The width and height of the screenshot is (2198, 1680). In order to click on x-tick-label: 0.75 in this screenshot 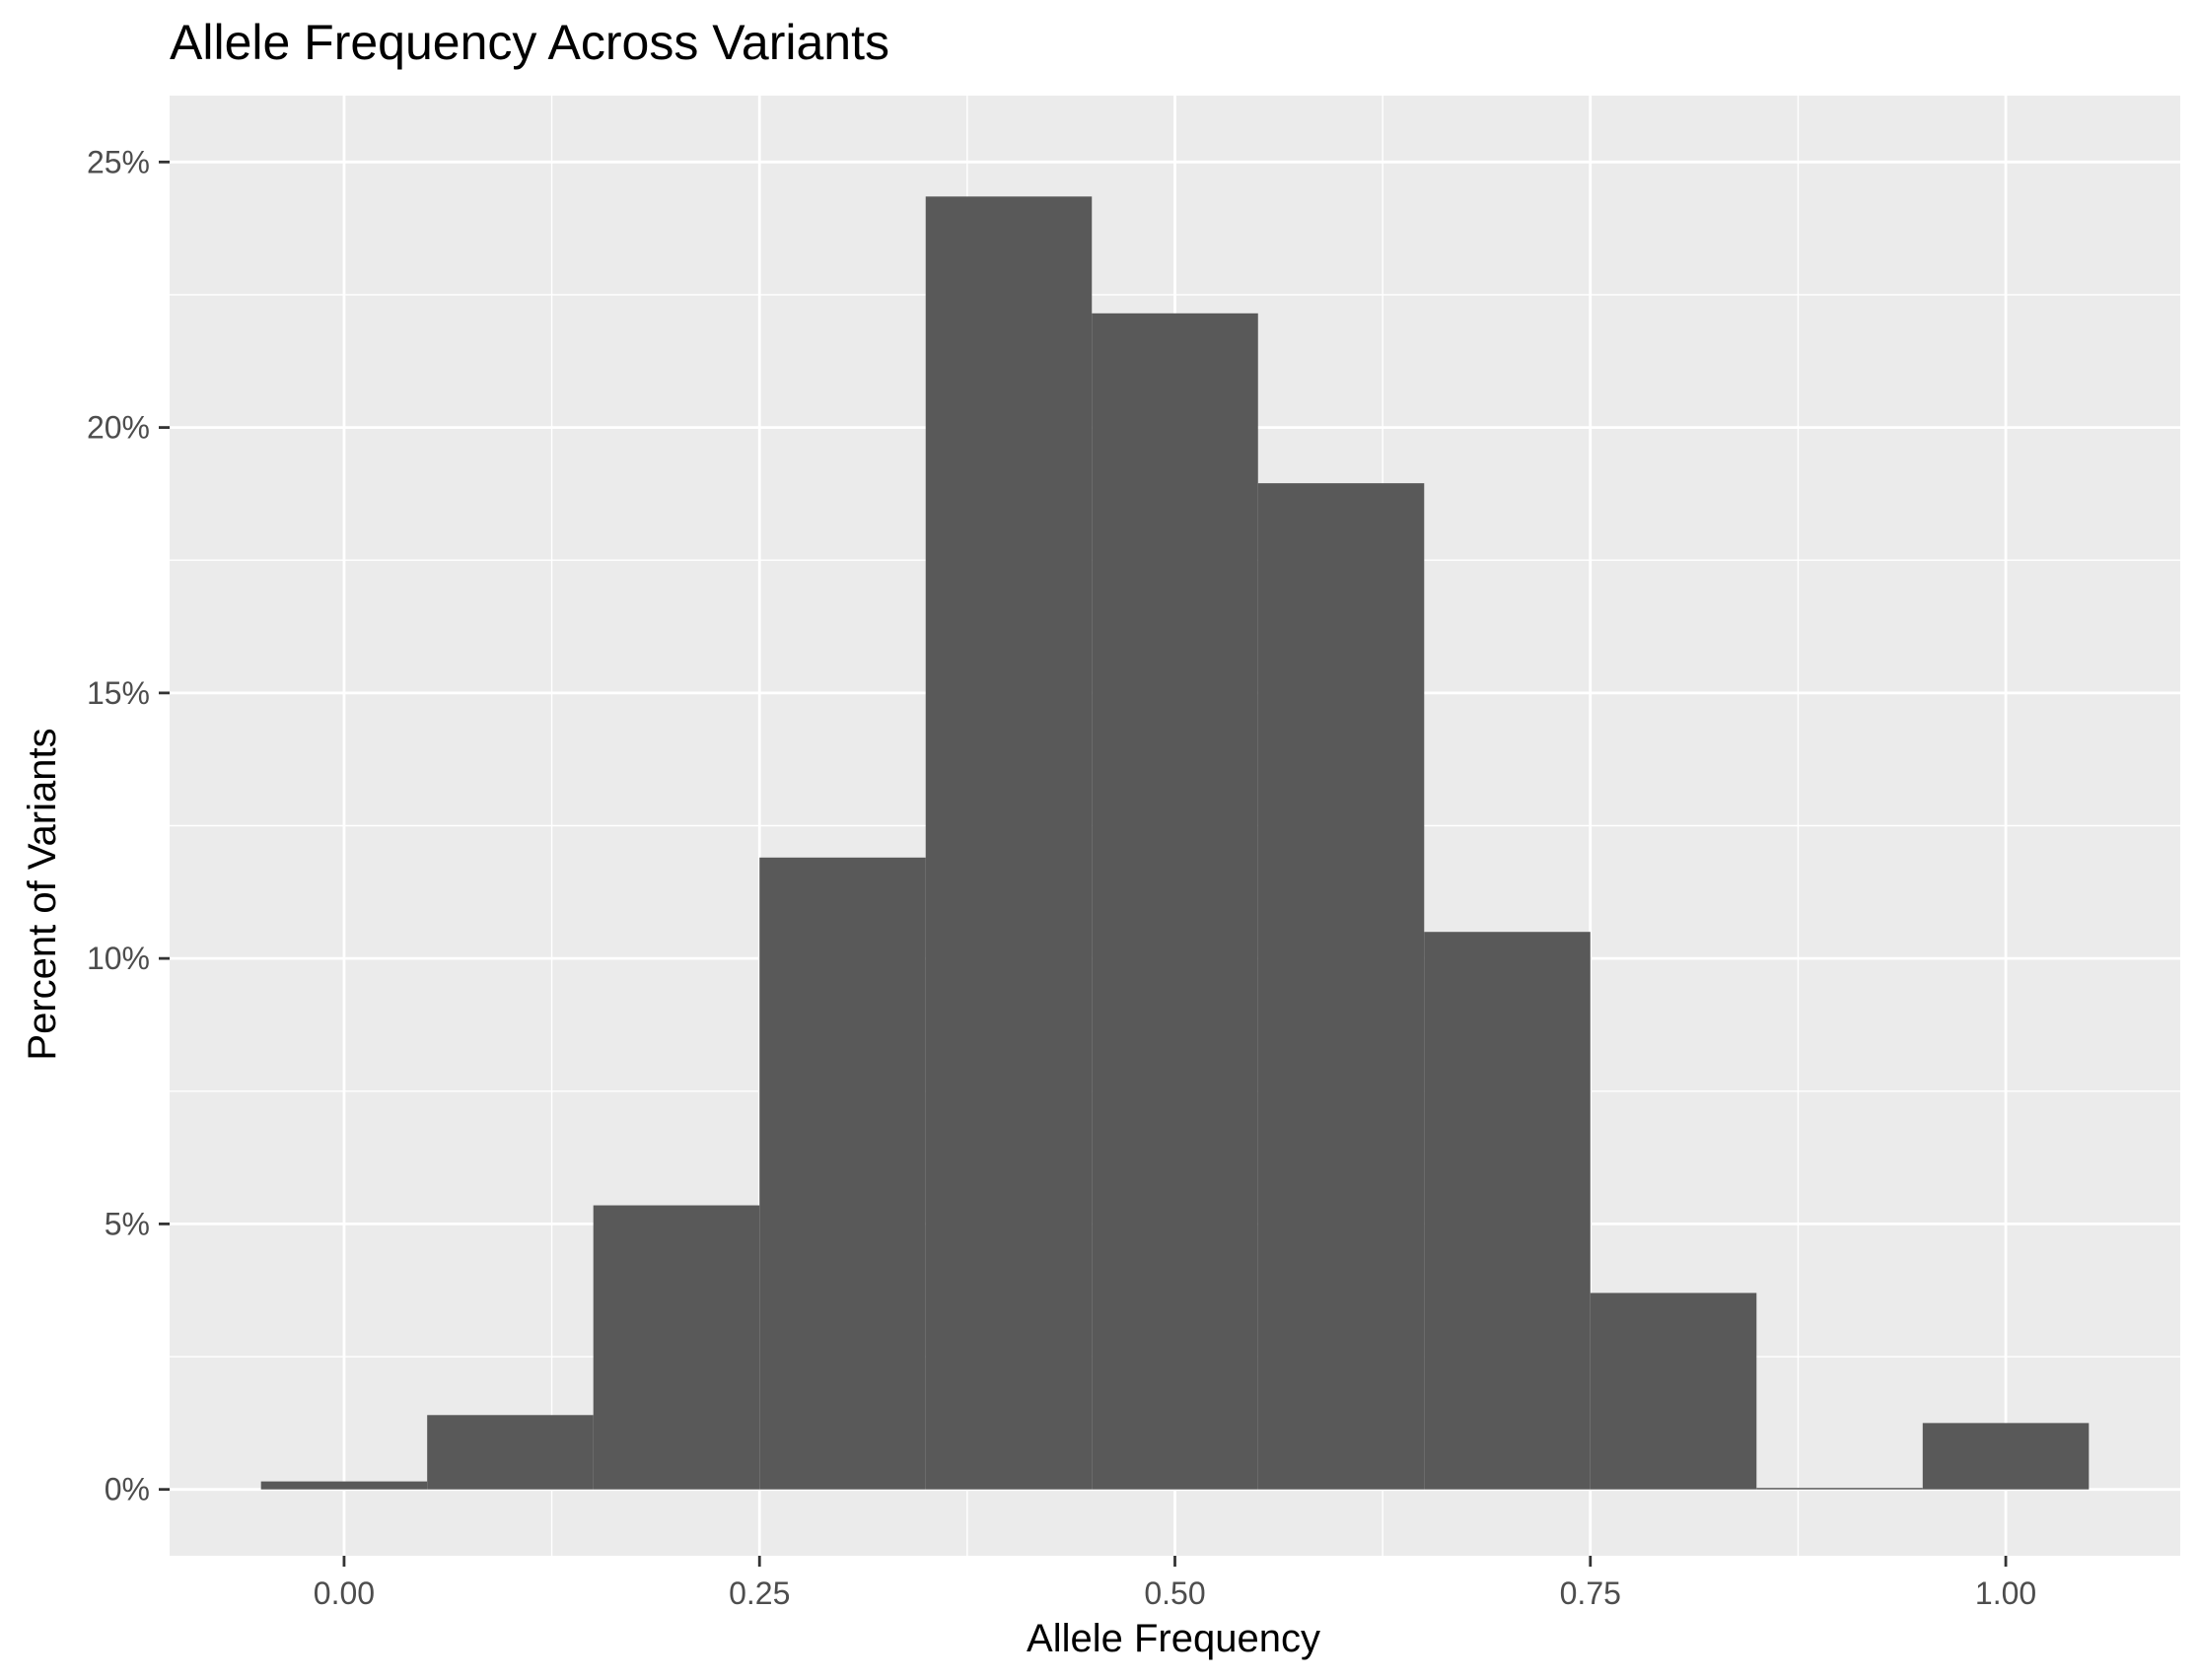, I will do `click(1590, 1593)`.